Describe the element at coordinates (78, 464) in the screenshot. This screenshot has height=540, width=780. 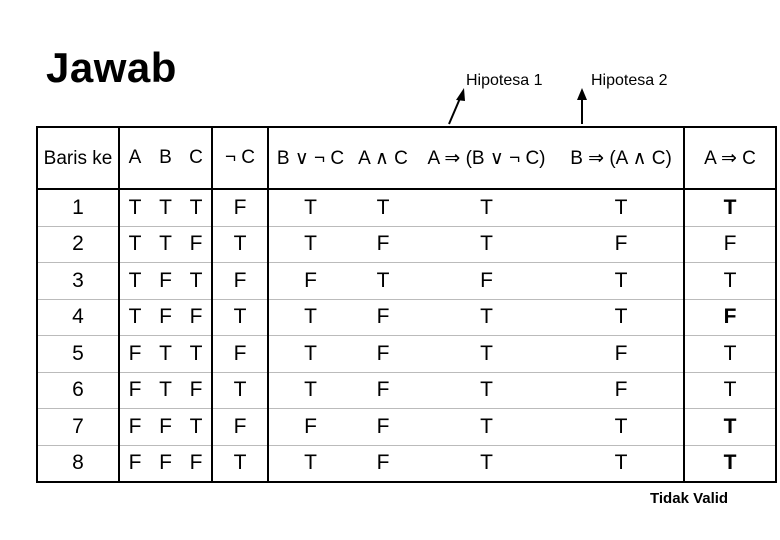
I see `cell-row-number: 8` at that location.